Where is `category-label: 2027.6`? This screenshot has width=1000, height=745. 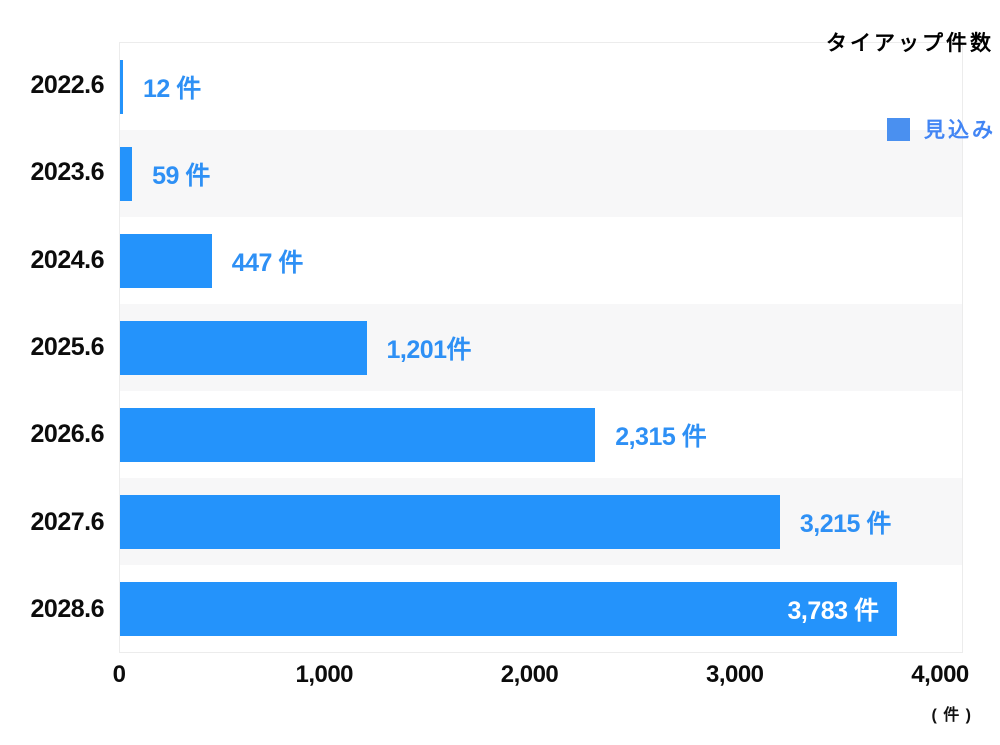
category-label: 2027.6 is located at coordinates (67, 521).